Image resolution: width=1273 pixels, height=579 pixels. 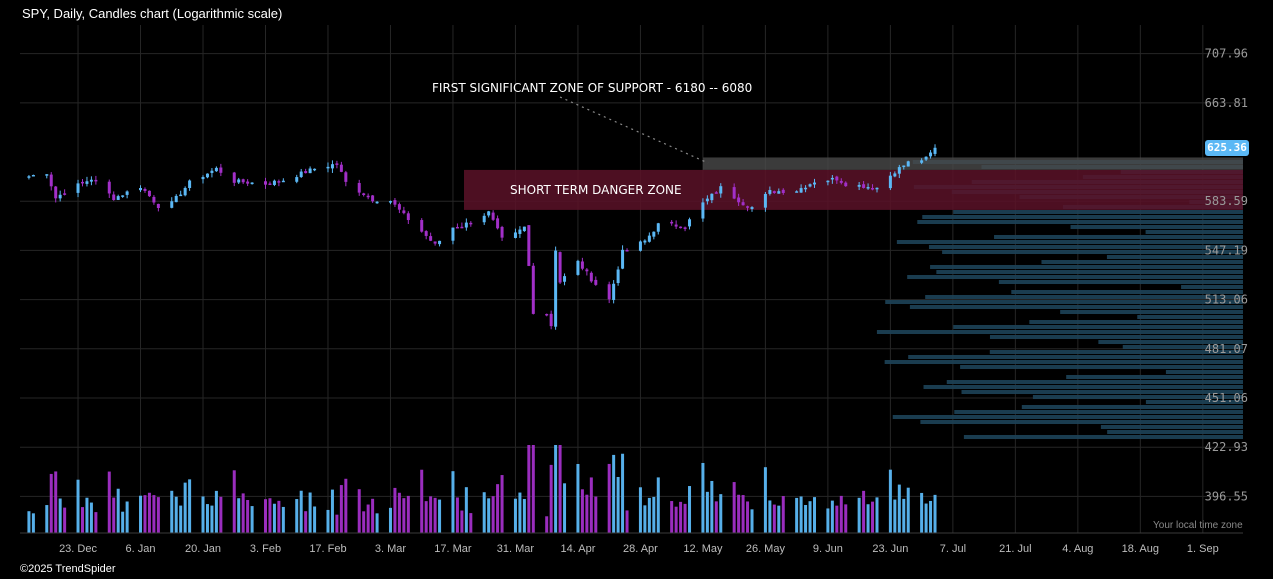 I want to click on last-price-badge: 625.36, so click(x=1227, y=148).